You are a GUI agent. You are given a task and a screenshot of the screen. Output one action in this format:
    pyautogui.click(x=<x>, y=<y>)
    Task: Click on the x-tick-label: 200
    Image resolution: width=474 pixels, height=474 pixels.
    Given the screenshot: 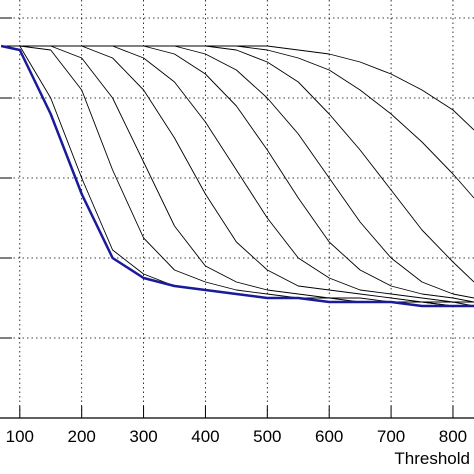 What is the action you would take?
    pyautogui.click(x=81, y=436)
    